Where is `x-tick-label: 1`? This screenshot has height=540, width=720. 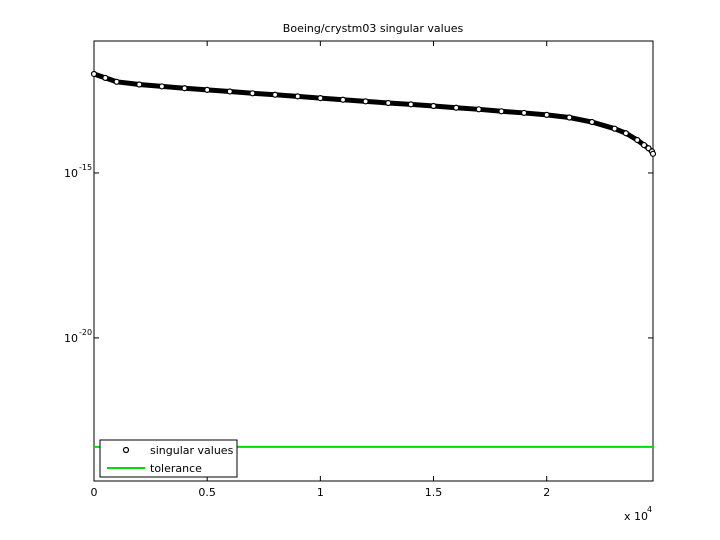 x-tick-label: 1 is located at coordinates (320, 492).